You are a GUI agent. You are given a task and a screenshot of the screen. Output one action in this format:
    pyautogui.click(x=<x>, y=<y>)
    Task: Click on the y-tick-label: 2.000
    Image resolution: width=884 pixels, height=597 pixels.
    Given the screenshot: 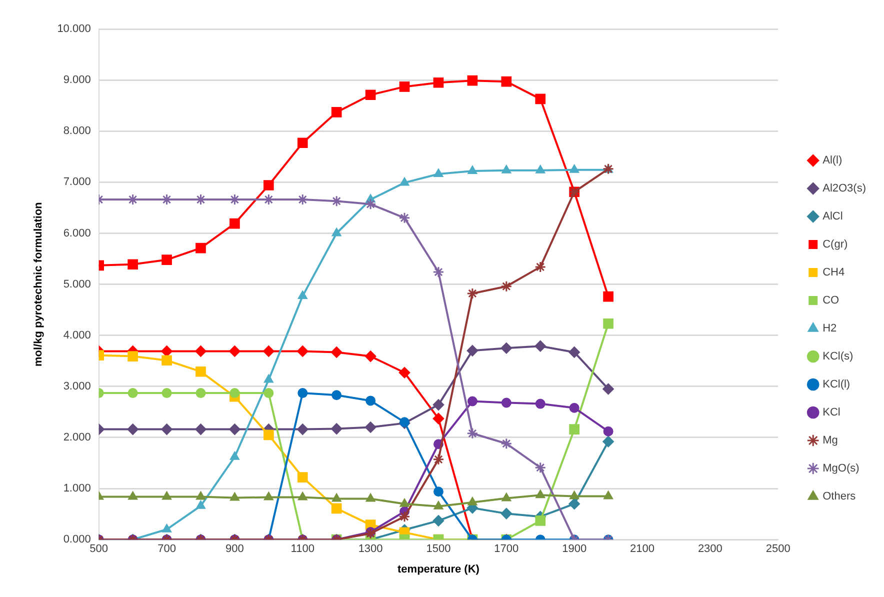 What is the action you would take?
    pyautogui.click(x=77, y=438)
    